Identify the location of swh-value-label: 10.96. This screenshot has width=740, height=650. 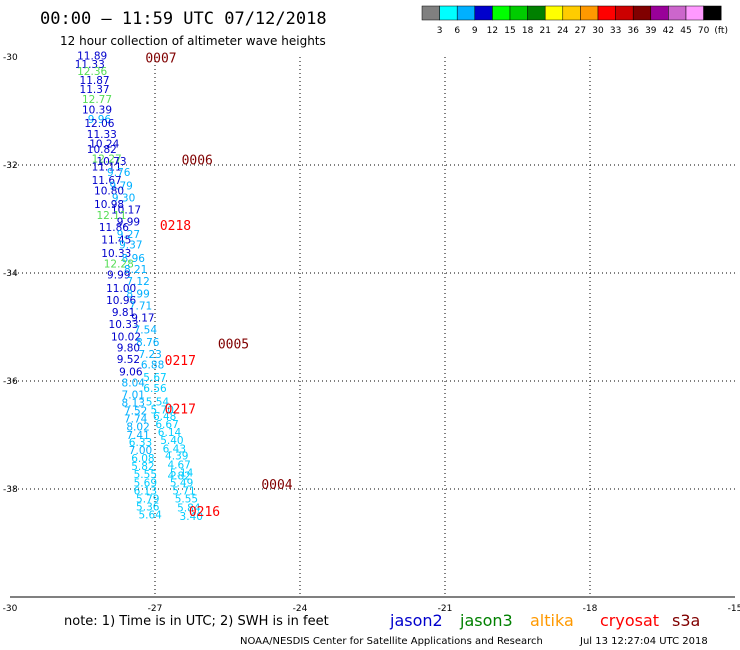
(121, 301).